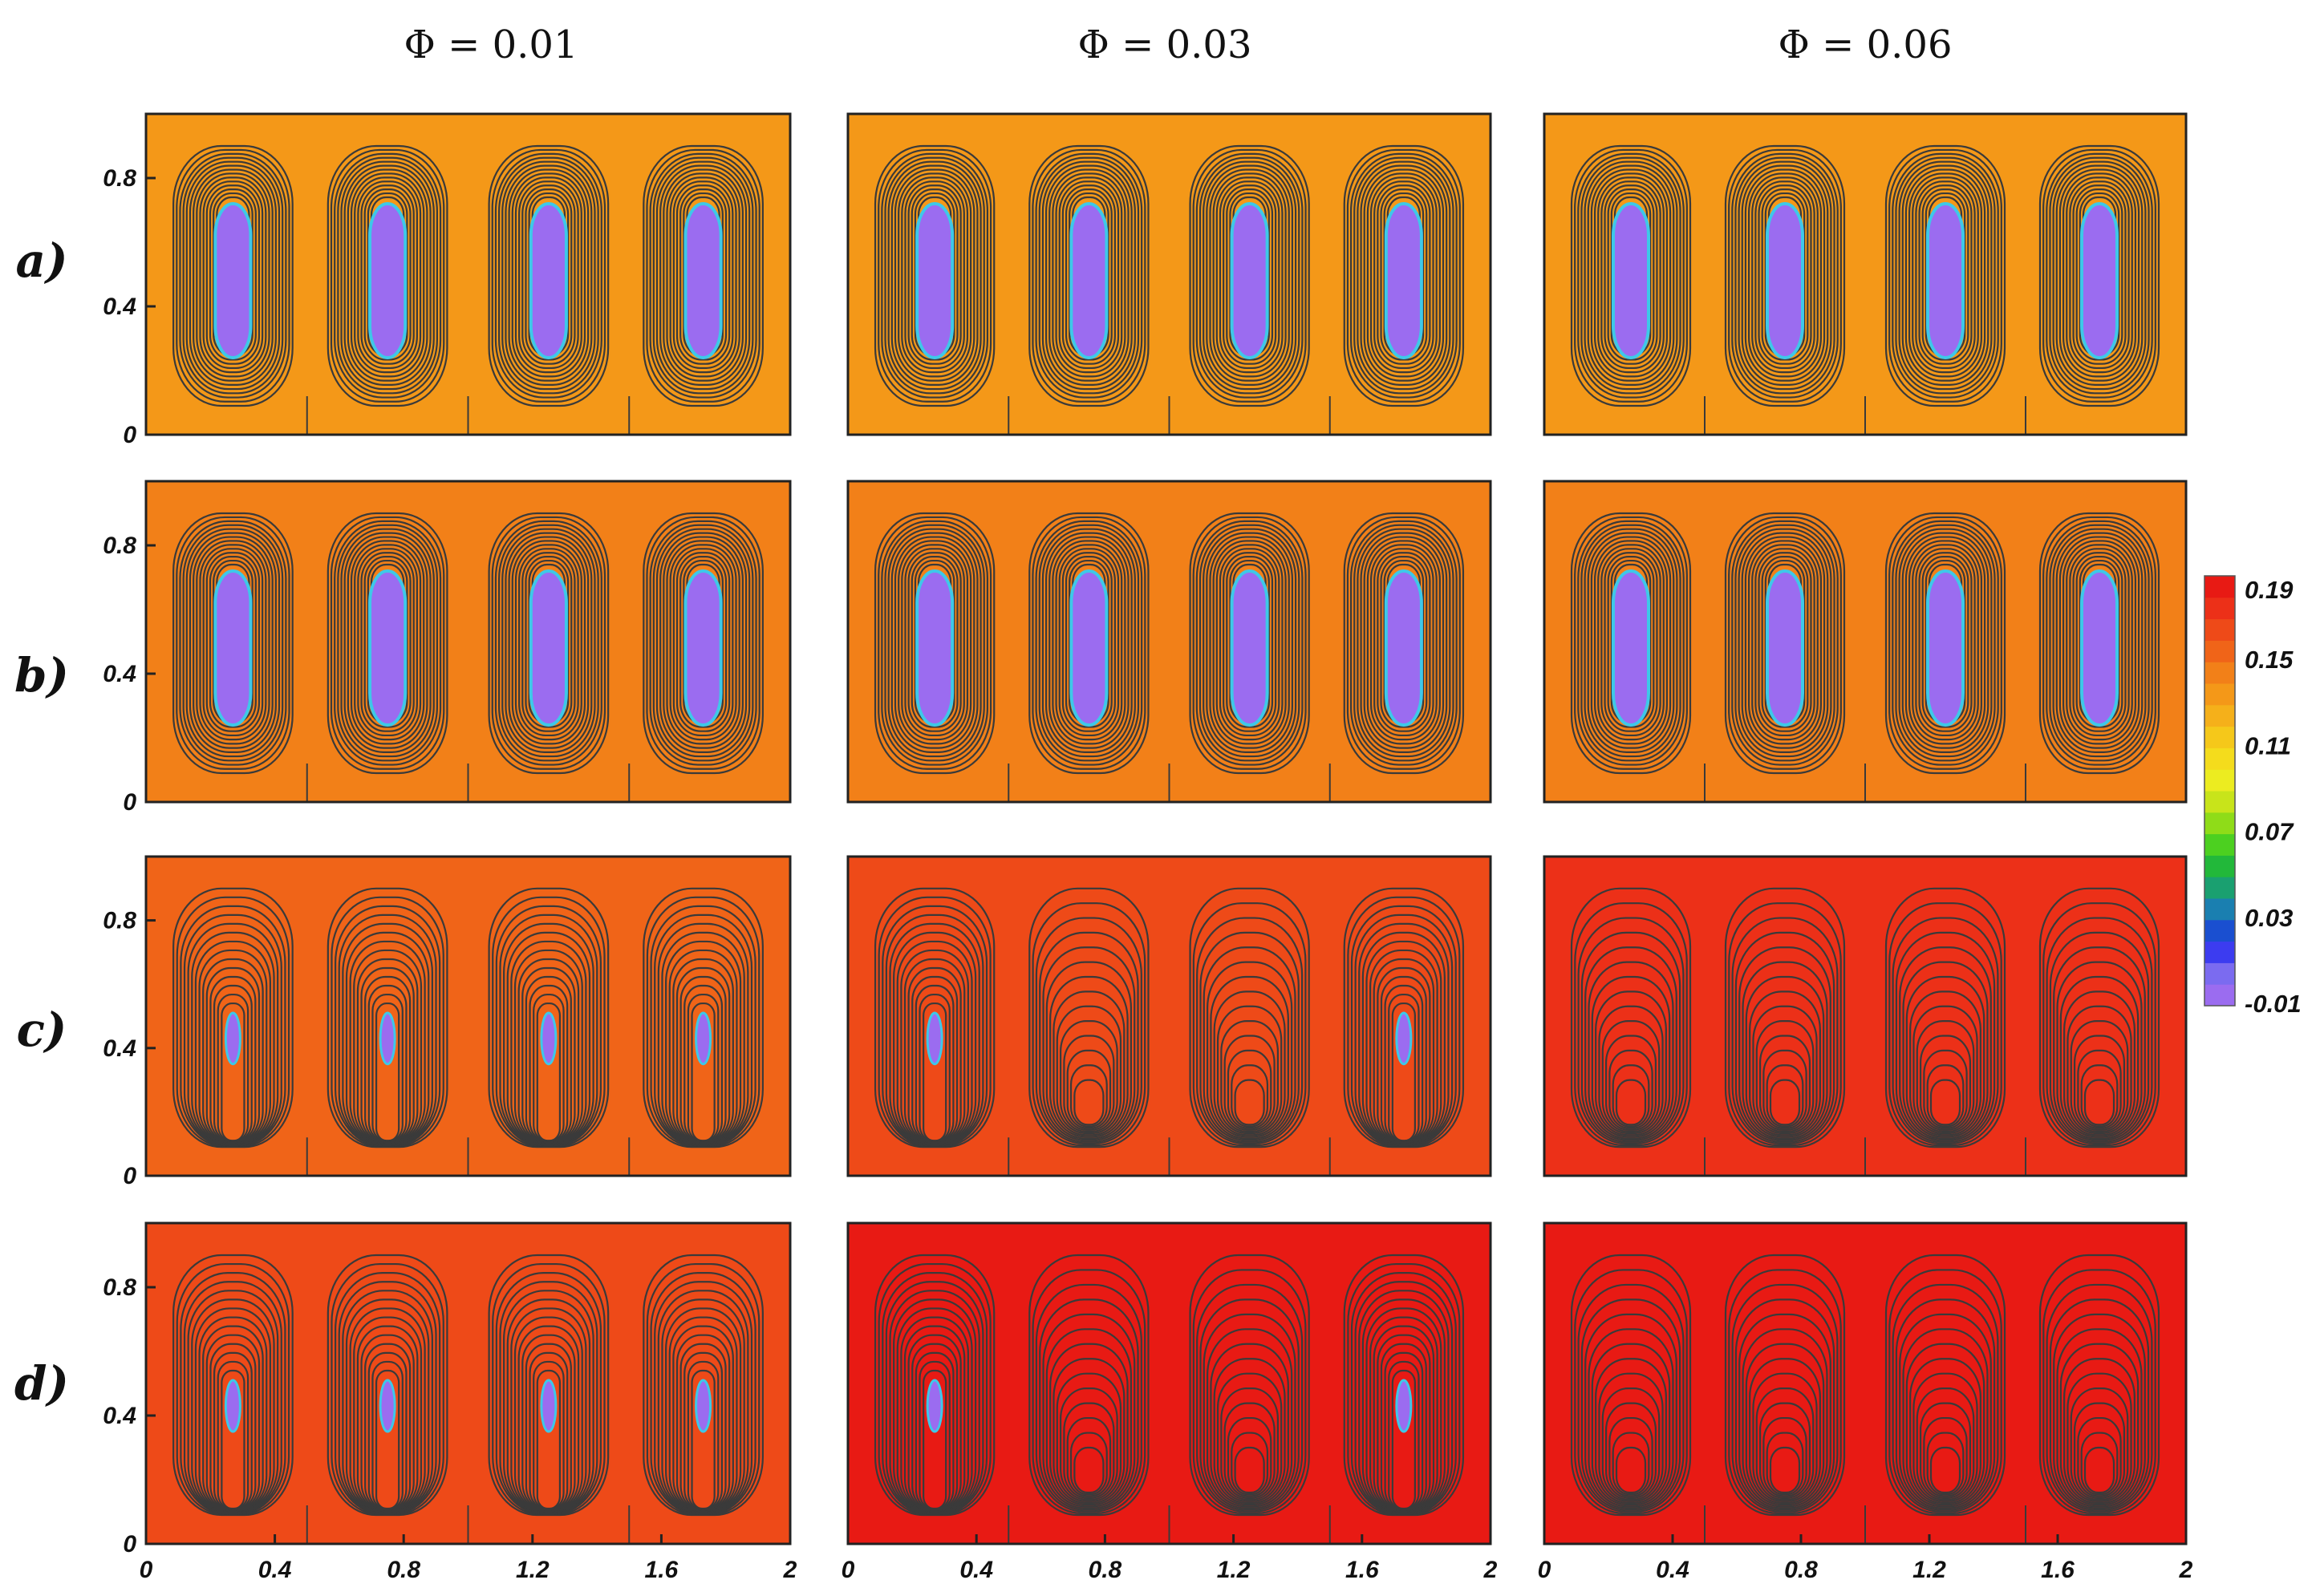  I want to click on colorbar-tick-label: 0.19, so click(2270, 590).